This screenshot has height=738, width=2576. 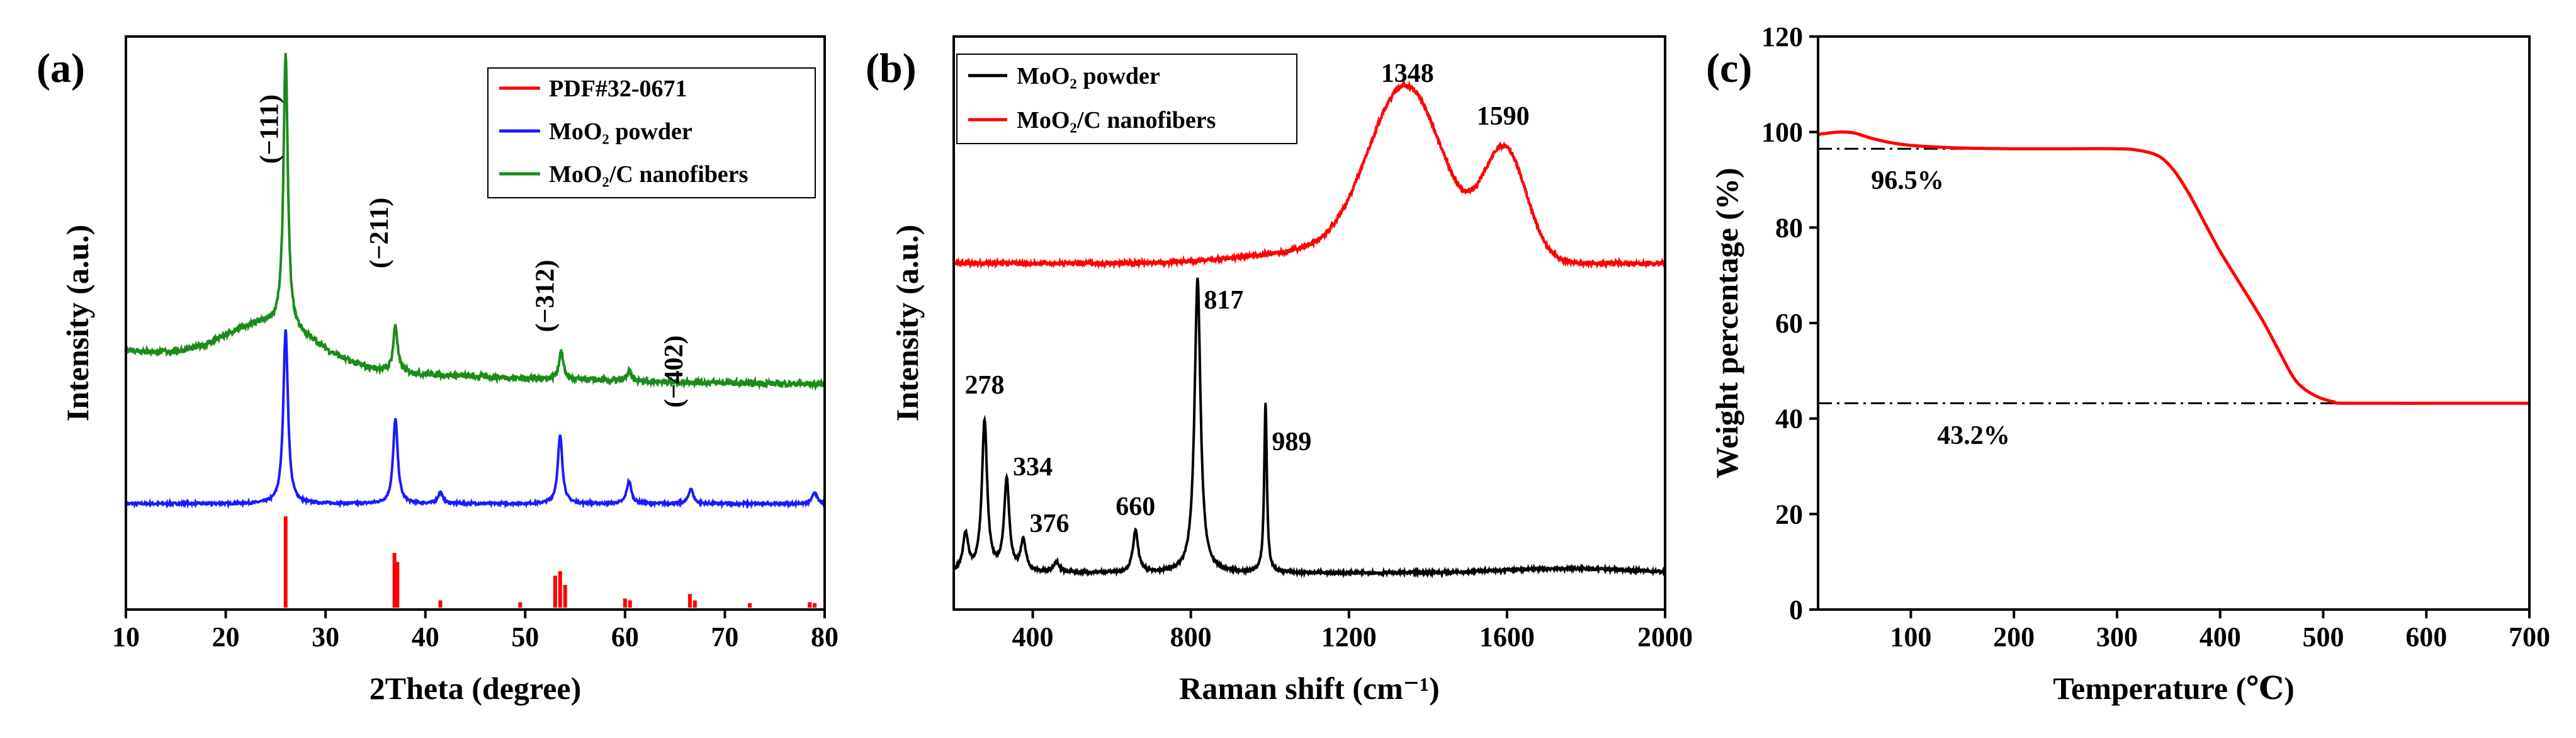 I want to click on peak-labels-a: (−111) (−211) (−312) (−402), so click(x=472, y=251).